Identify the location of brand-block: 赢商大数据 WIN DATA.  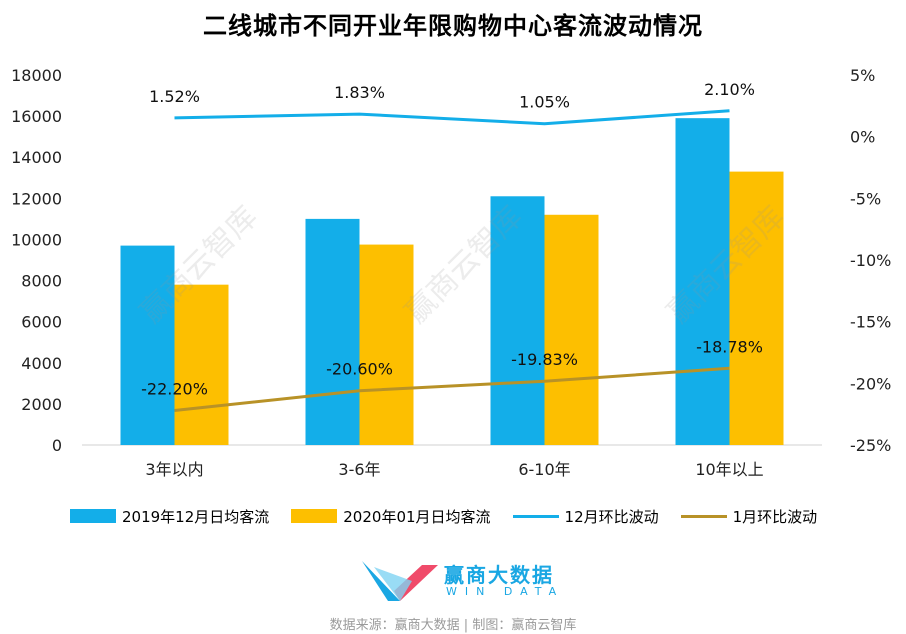
(480, 580).